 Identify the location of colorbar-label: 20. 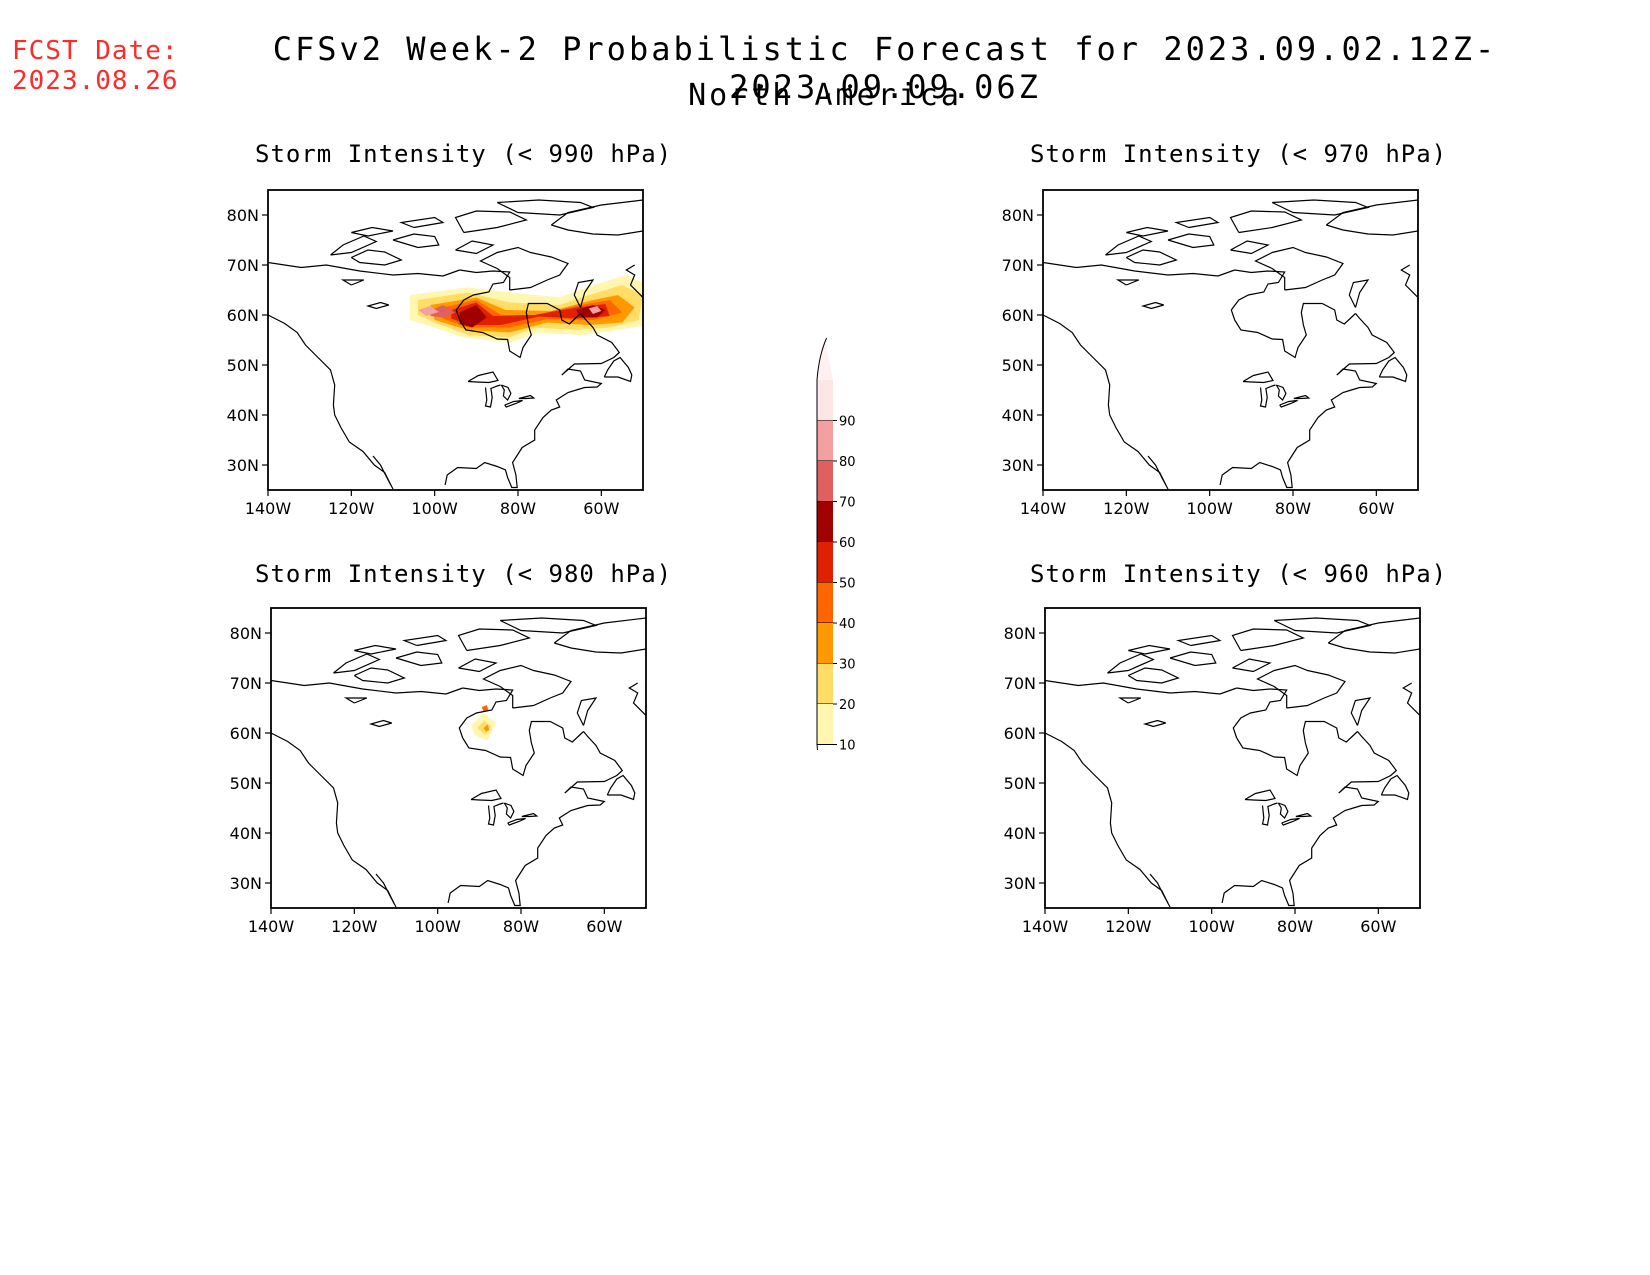
(847, 705).